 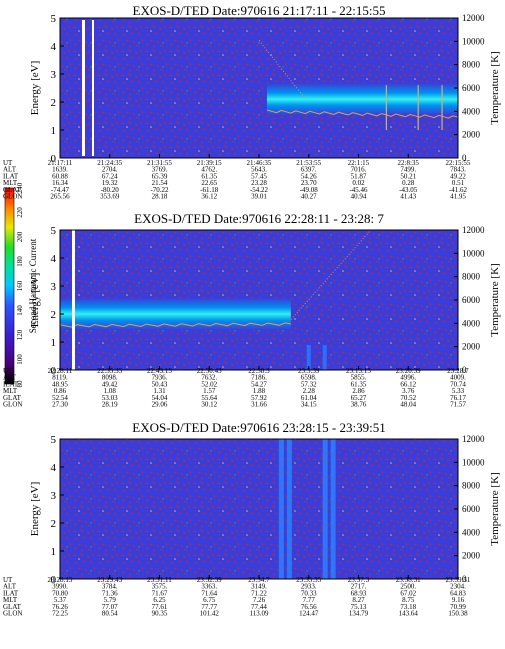 I want to click on orbit-cell: 7936., so click(x=160, y=378).